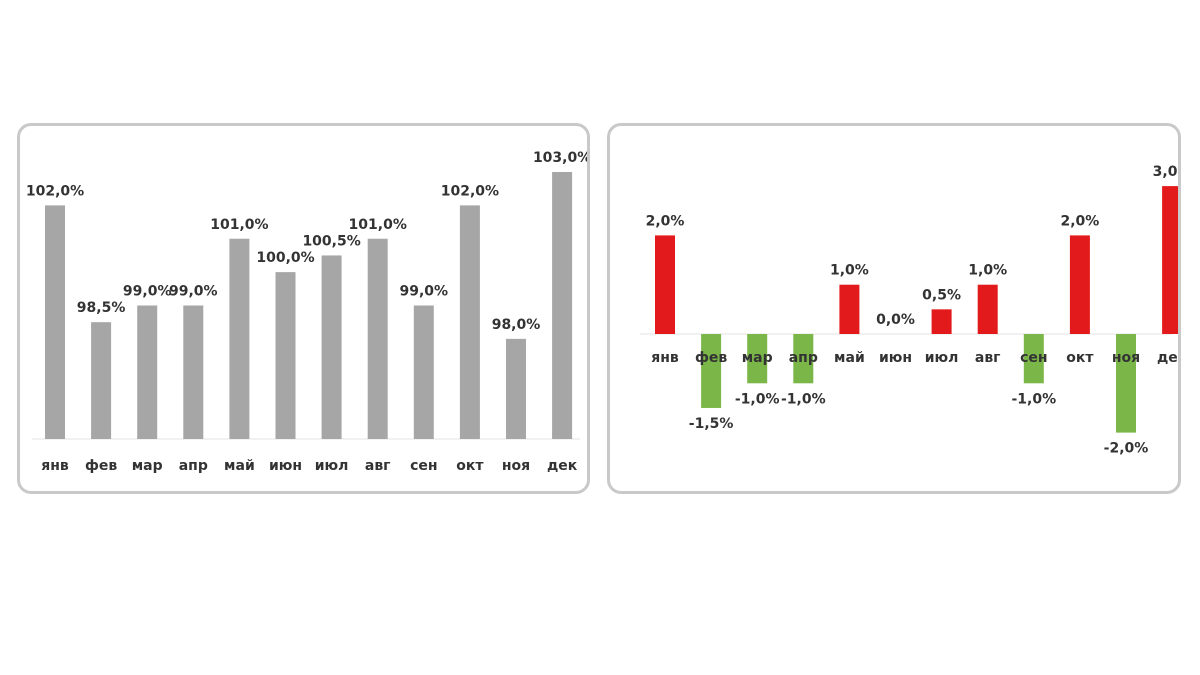  Describe the element at coordinates (1126, 449) in the screenshot. I see `value-label-10: -2,0%` at that location.